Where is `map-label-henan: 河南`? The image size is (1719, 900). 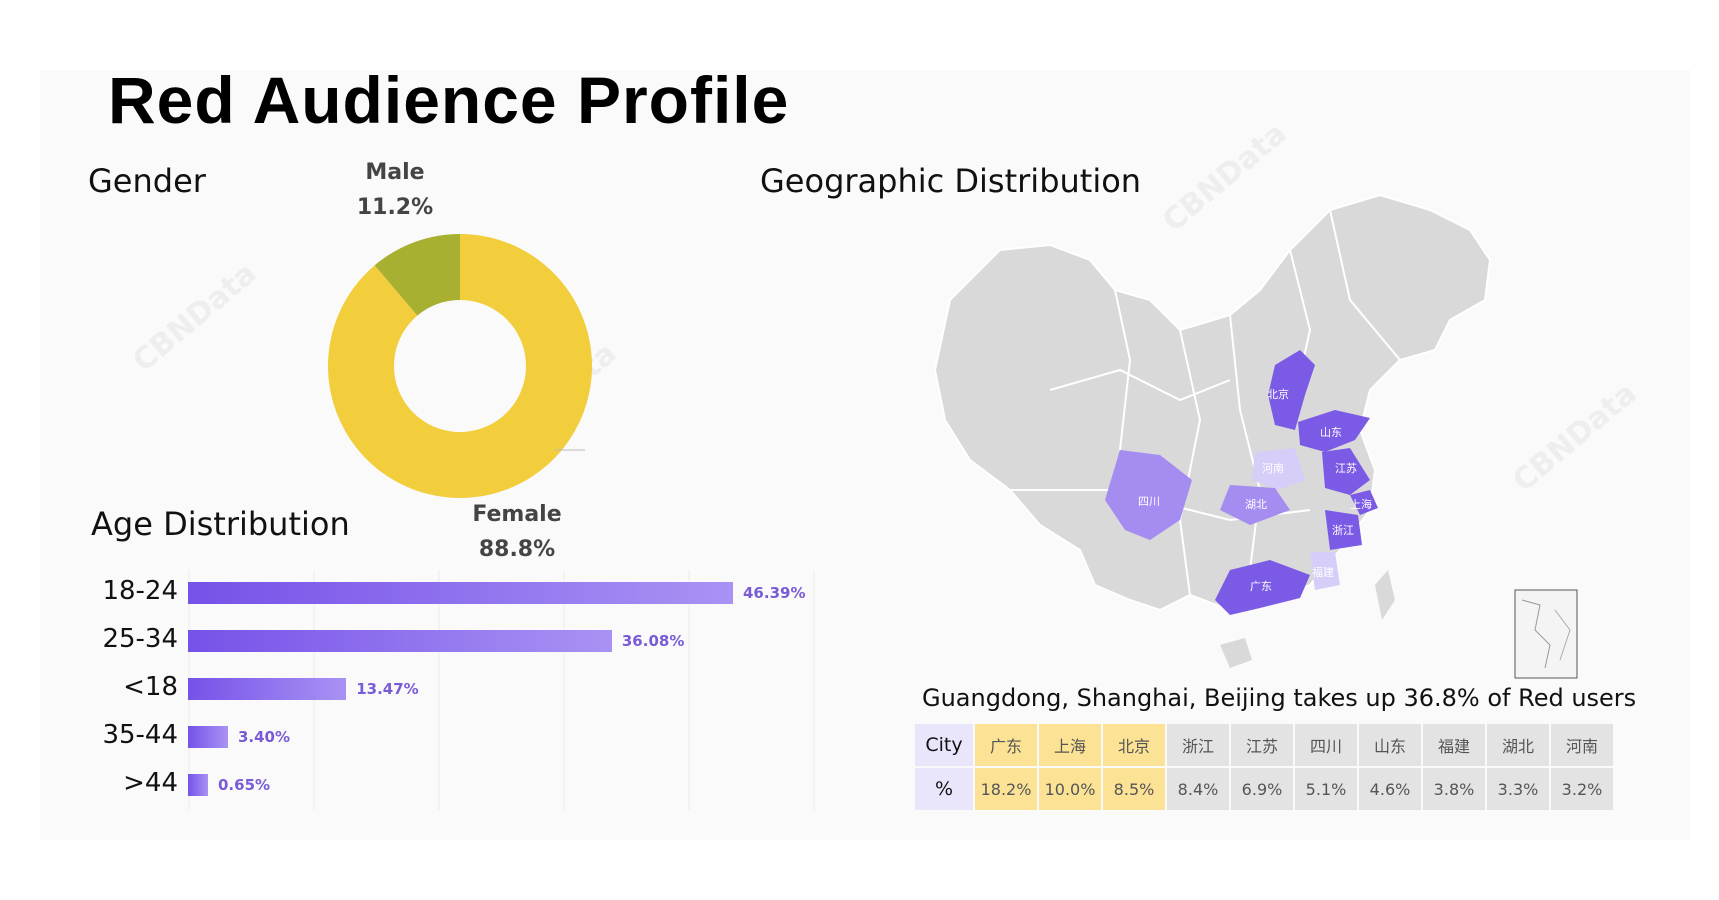
map-label-henan: 河南 is located at coordinates (1273, 468).